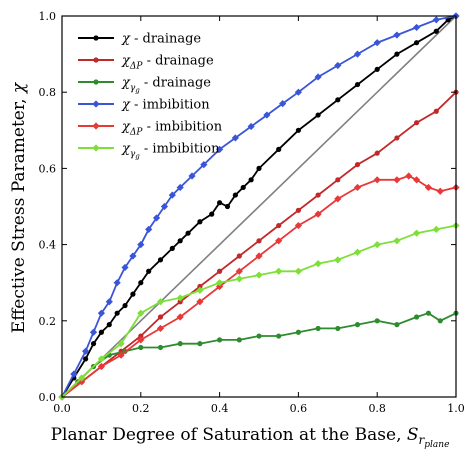 Image resolution: width=474 pixels, height=457 pixels. I want to click on x-tick-label: 0.4, so click(220, 408).